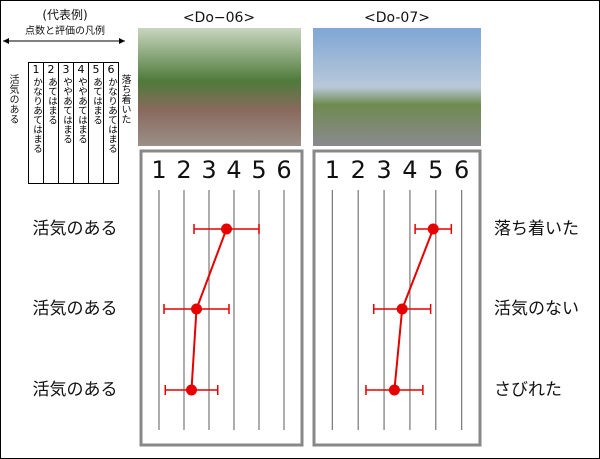 The height and width of the screenshot is (459, 600). I want to click on legend-title: (代表例), so click(65, 15).